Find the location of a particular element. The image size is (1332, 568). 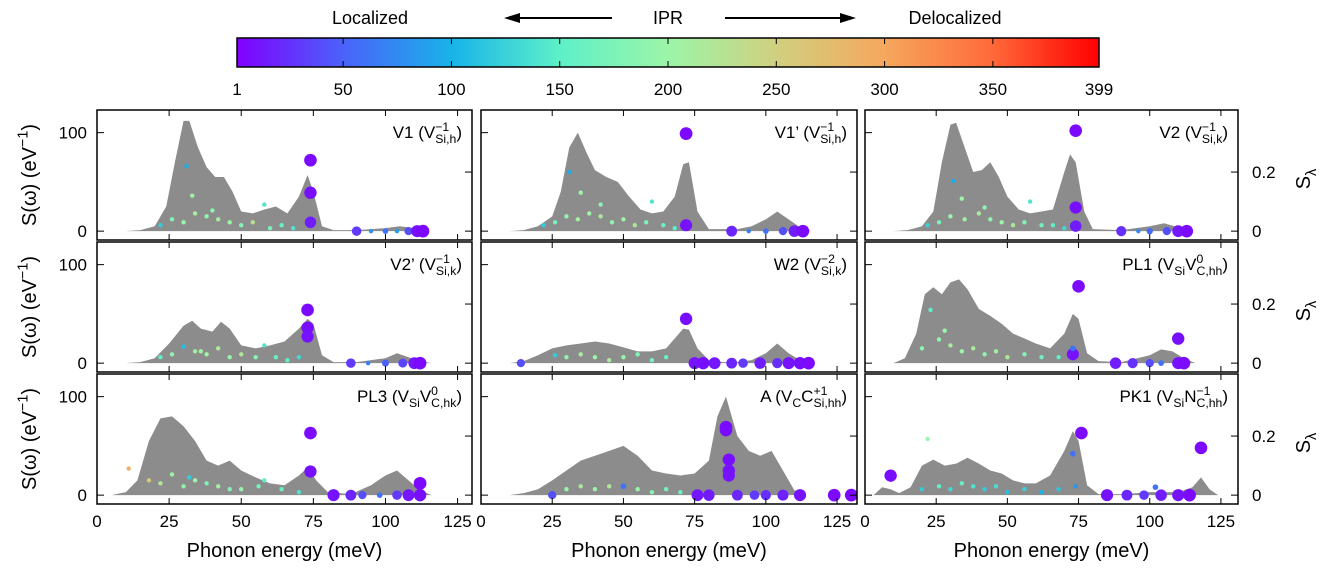

label-part: PK1 (V is located at coordinates (1146, 396).